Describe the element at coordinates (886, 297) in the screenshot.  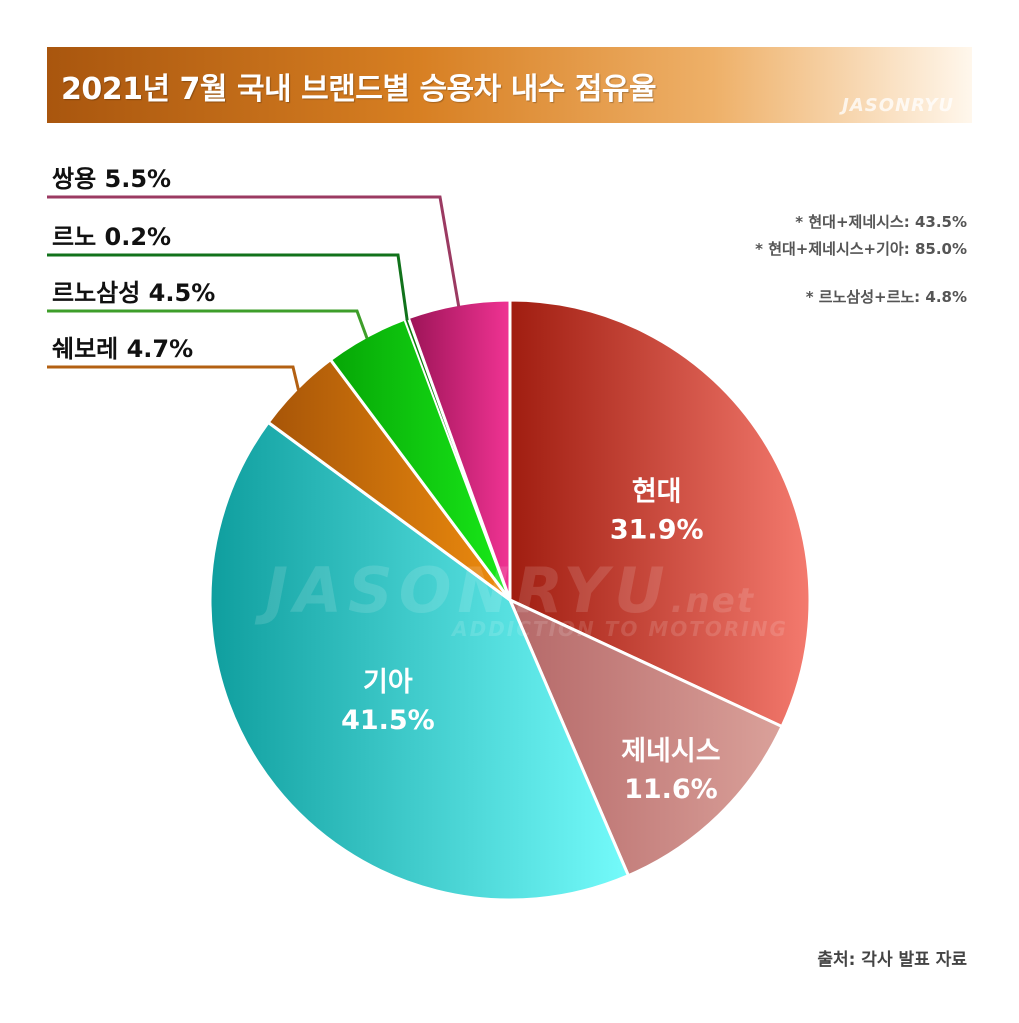
I see `note-renault: * 르노삼성+르노: 4.8%` at that location.